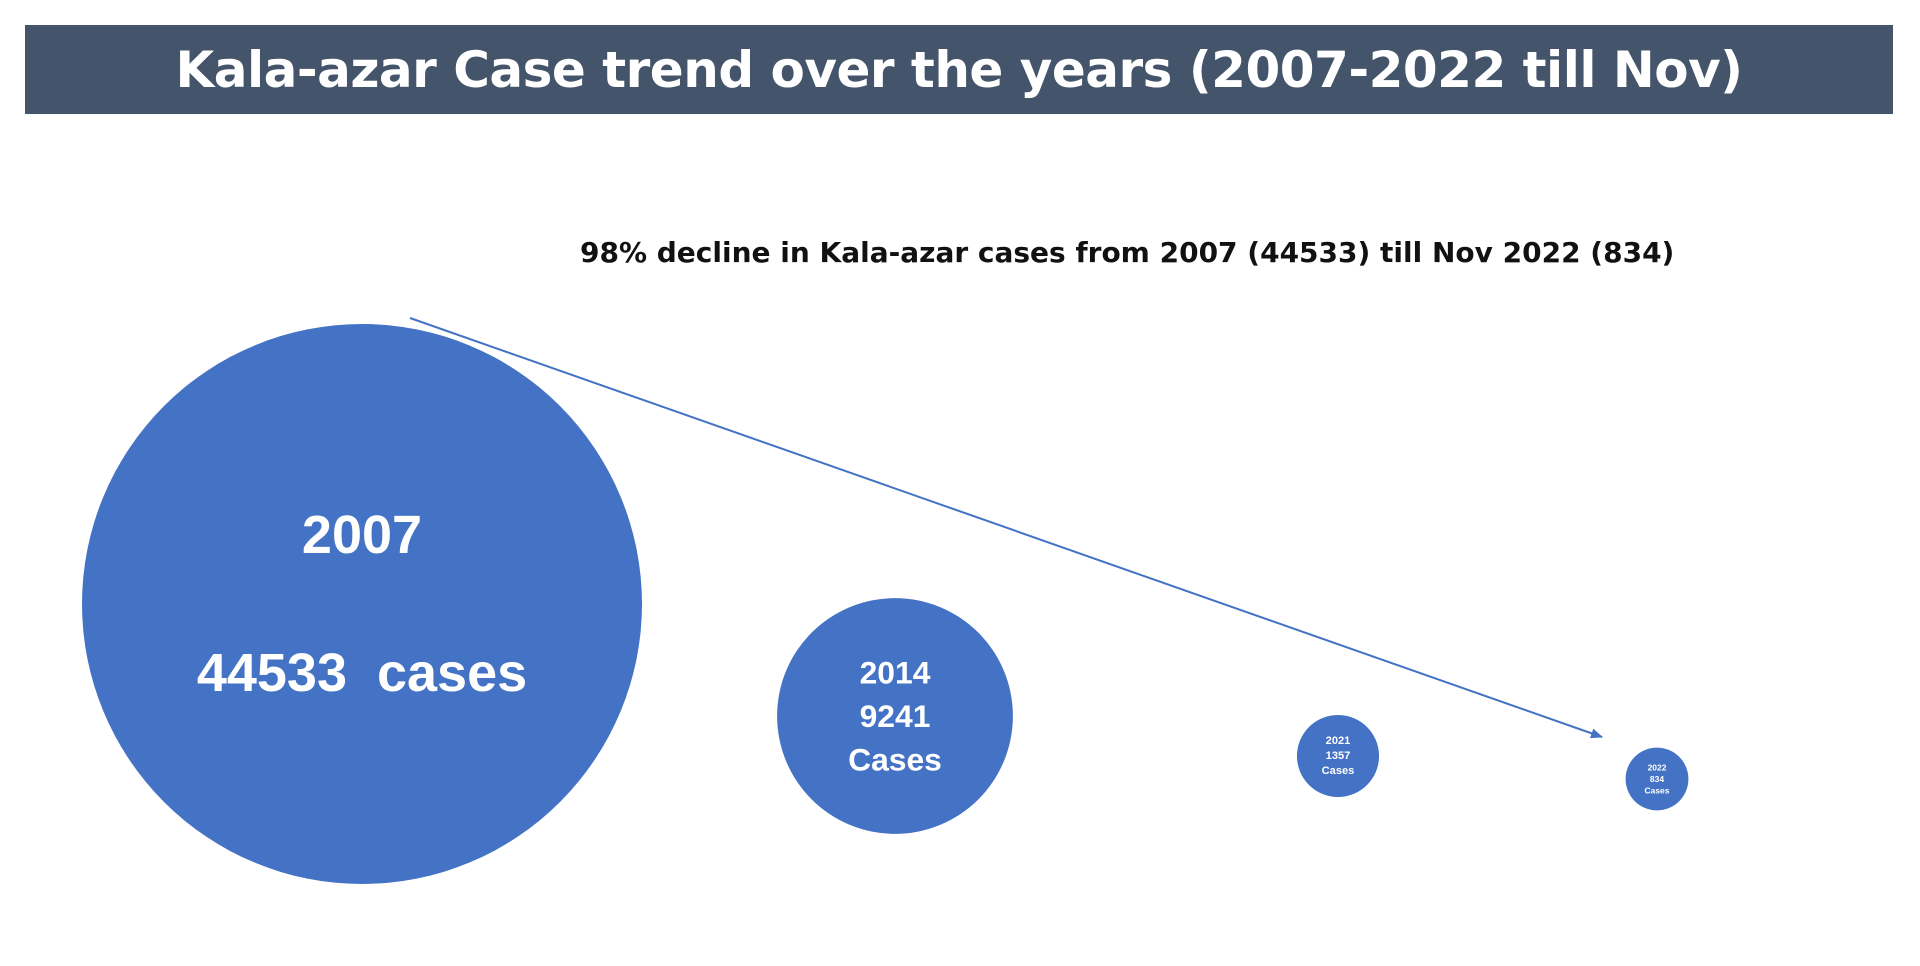 The image size is (1920, 966). I want to click on bubble-cases-label-2022: 834, so click(1657, 779).